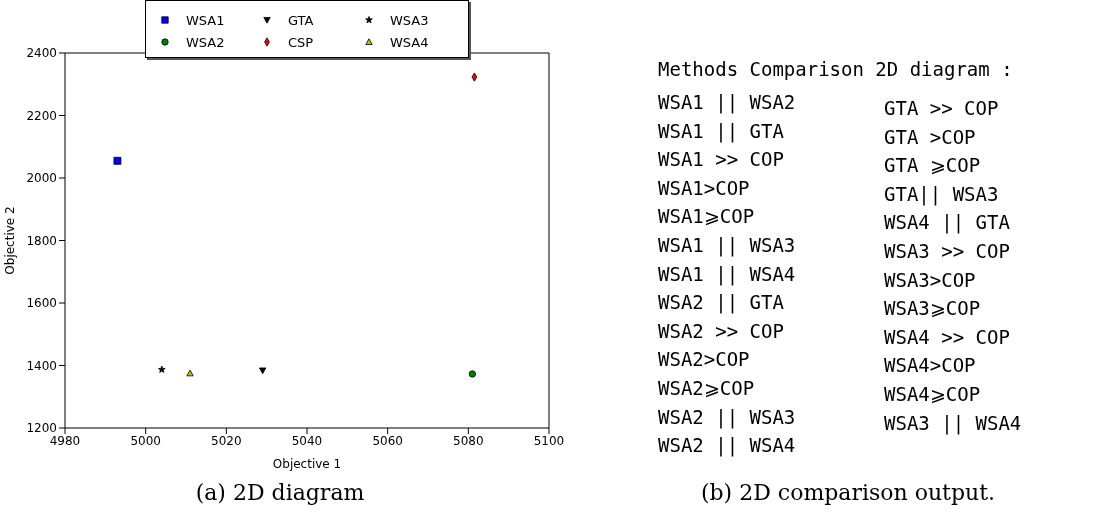 This screenshot has height=521, width=1096. What do you see at coordinates (930, 366) in the screenshot?
I see `text: WSA4>COP` at bounding box center [930, 366].